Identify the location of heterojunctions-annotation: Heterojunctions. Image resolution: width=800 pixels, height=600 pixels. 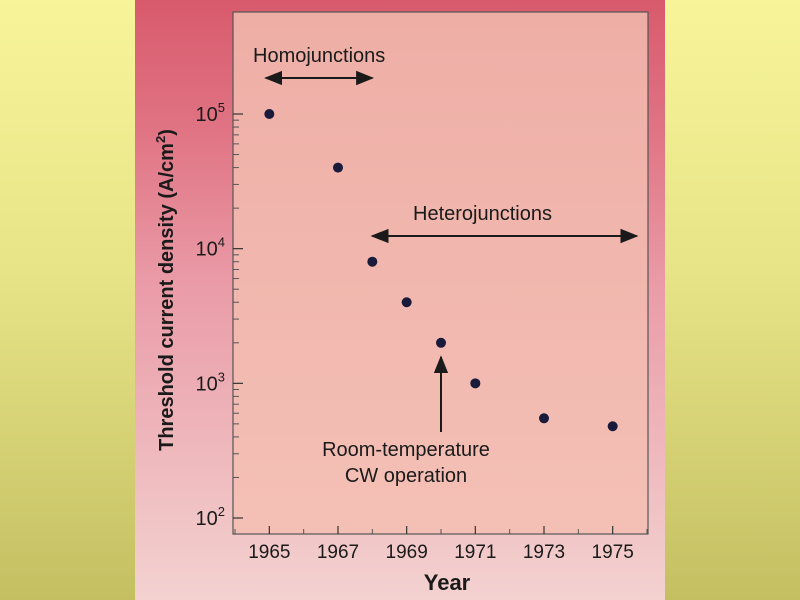
(504, 223).